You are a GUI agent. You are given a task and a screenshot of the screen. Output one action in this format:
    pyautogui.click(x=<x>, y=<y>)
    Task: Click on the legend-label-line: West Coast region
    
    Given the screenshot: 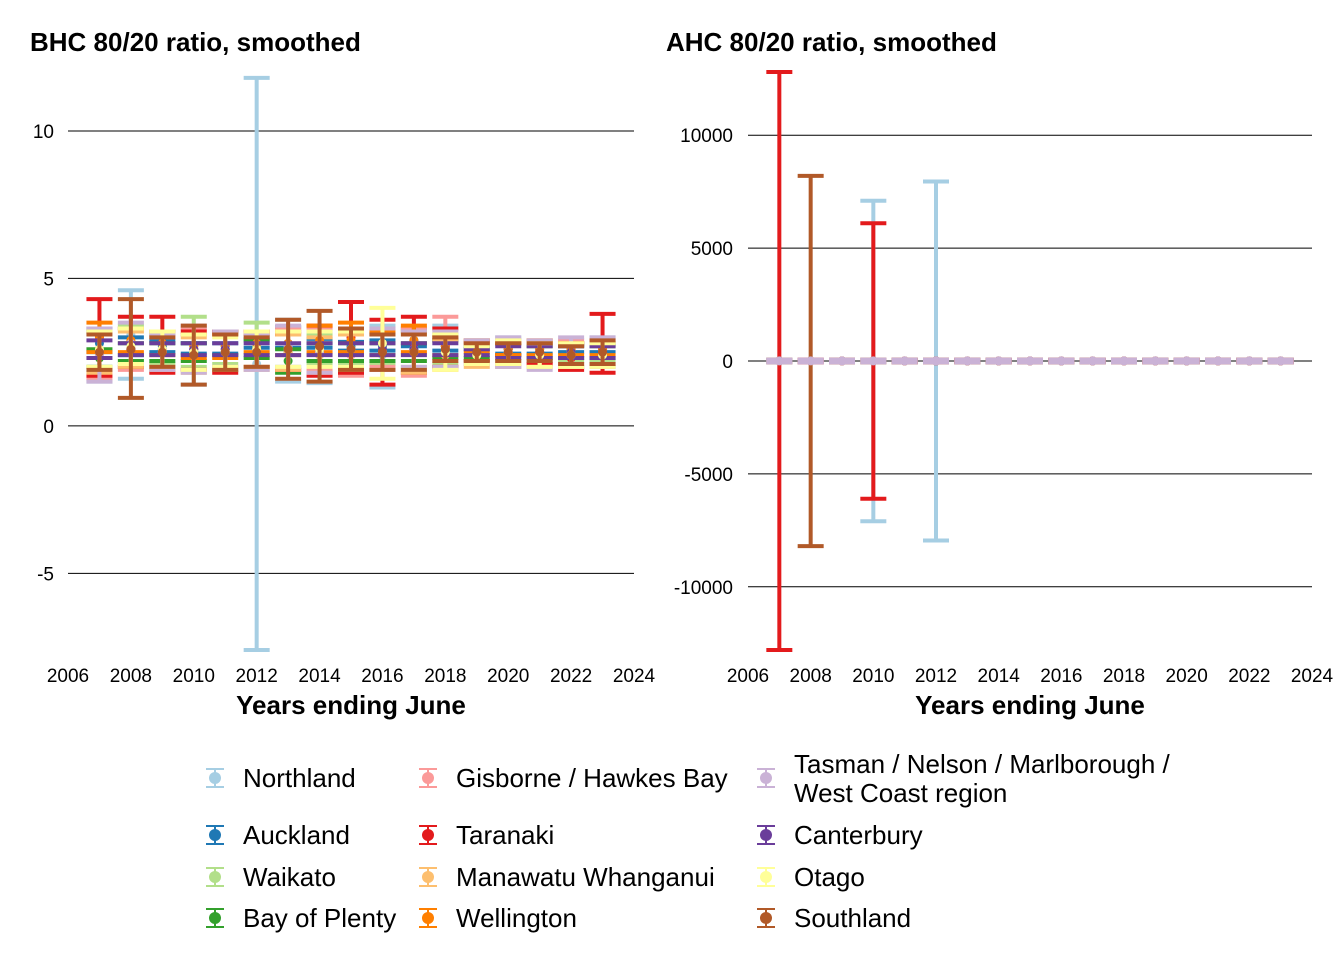 What is the action you would take?
    pyautogui.click(x=900, y=793)
    